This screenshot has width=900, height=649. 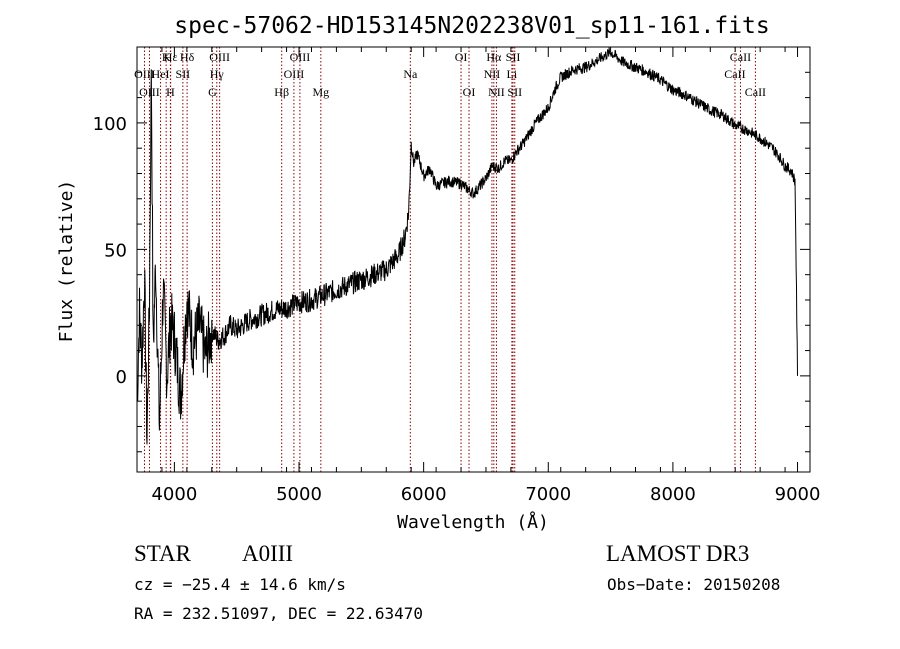 What do you see at coordinates (424, 494) in the screenshot?
I see `x-tick-label: 6000` at bounding box center [424, 494].